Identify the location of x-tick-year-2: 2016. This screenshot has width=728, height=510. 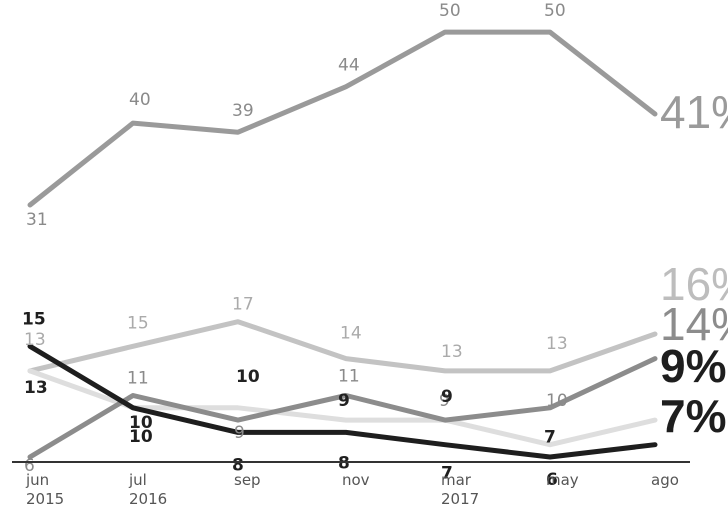
(148, 499).